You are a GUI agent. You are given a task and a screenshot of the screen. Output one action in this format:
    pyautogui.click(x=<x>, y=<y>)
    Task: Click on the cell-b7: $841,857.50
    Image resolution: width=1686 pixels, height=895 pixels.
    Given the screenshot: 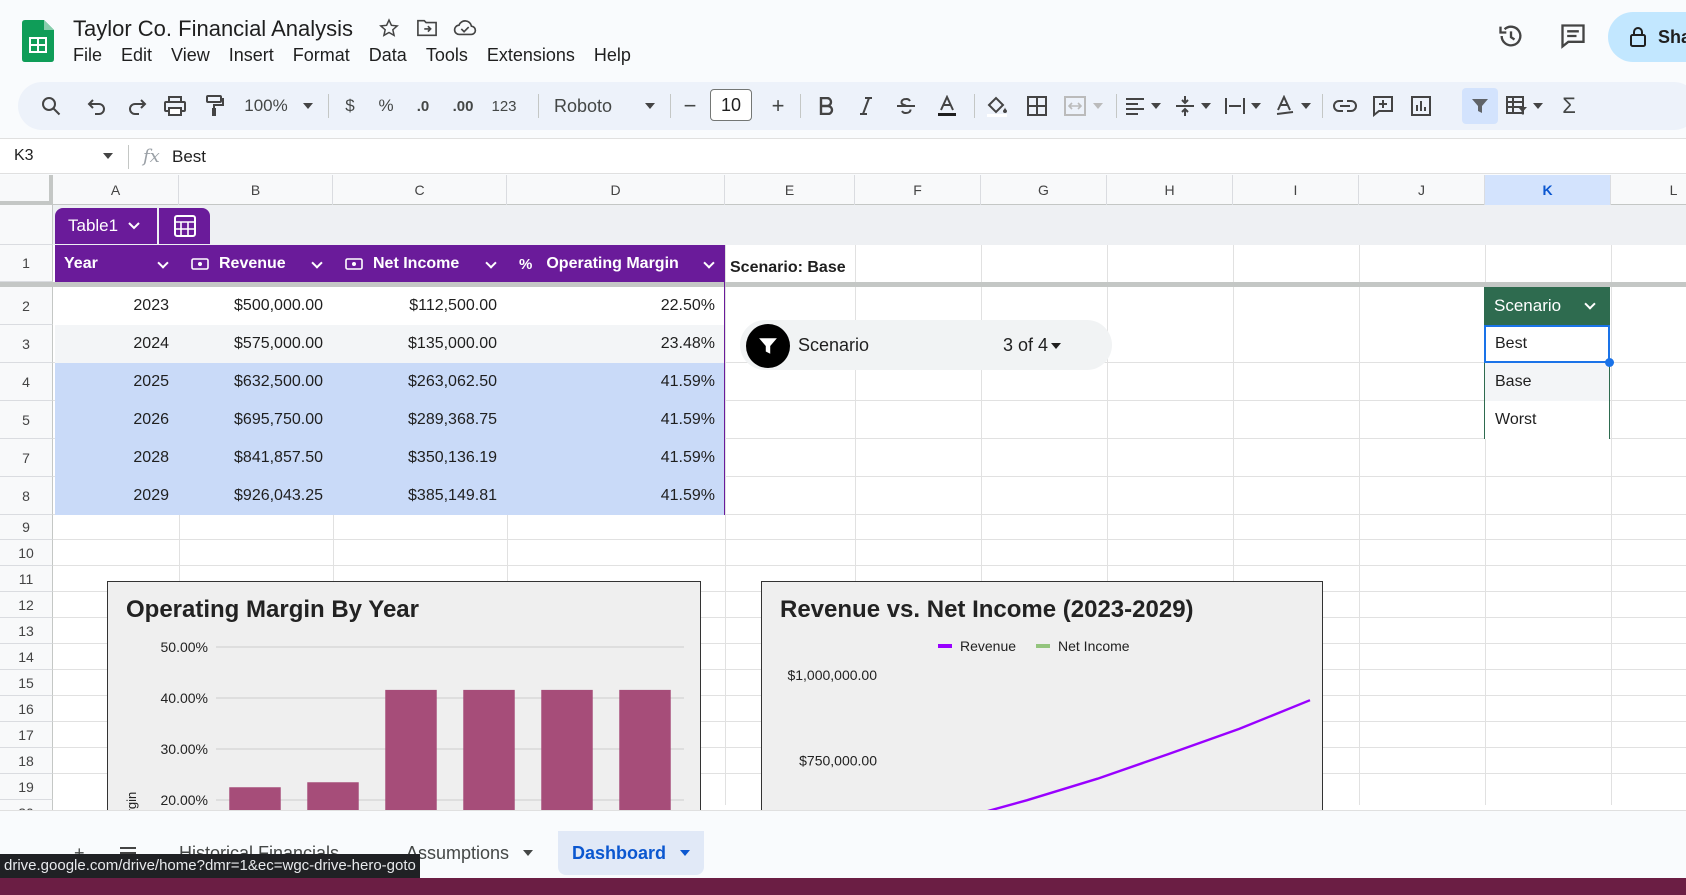 What is the action you would take?
    pyautogui.click(x=278, y=457)
    